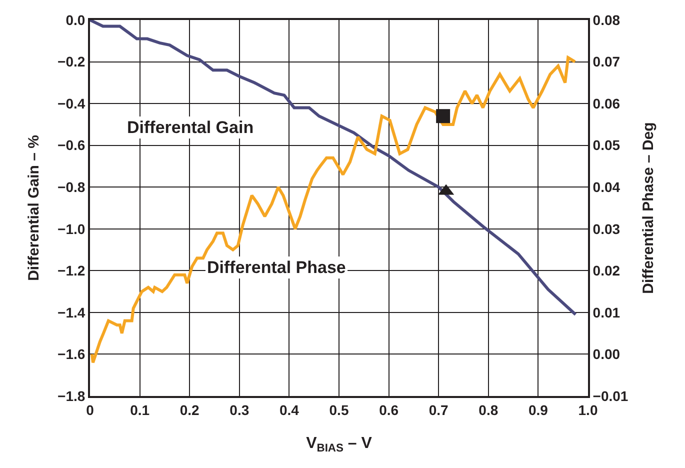 Image resolution: width=685 pixels, height=468 pixels. What do you see at coordinates (488, 410) in the screenshot?
I see `x-tick-label: 0.8` at bounding box center [488, 410].